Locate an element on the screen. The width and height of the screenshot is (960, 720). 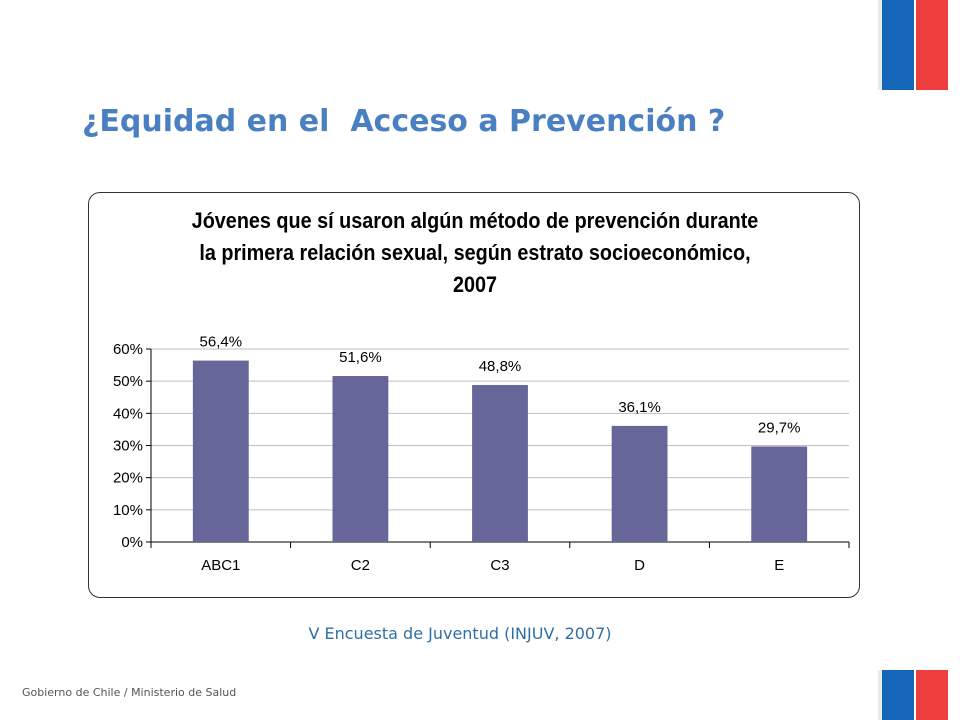
chile-flag-bottom-decoration is located at coordinates (913, 695).